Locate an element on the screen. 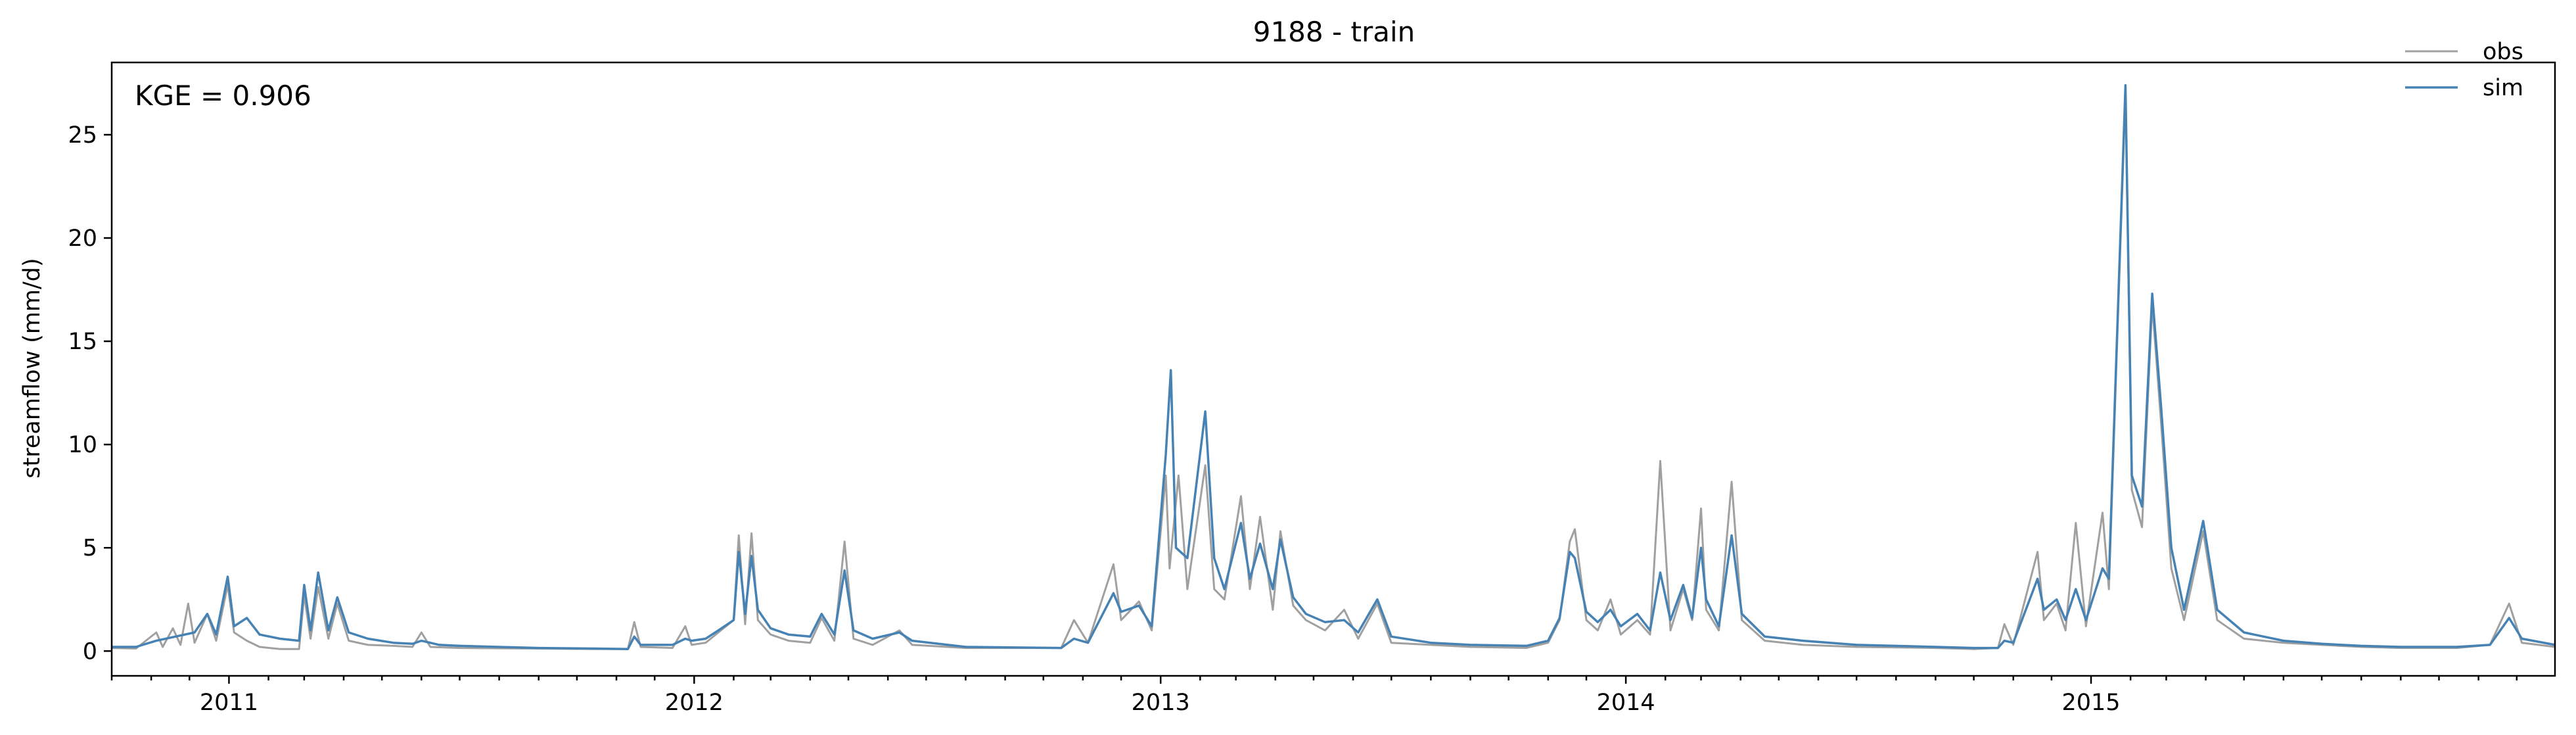 This screenshot has height=735, width=2576. legend: obs sim is located at coordinates (2464, 70).